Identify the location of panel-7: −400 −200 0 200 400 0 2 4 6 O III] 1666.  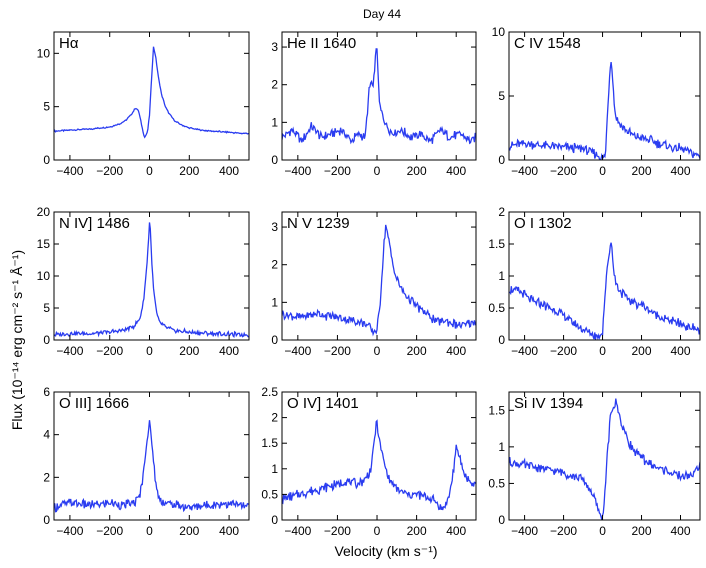
(146, 461).